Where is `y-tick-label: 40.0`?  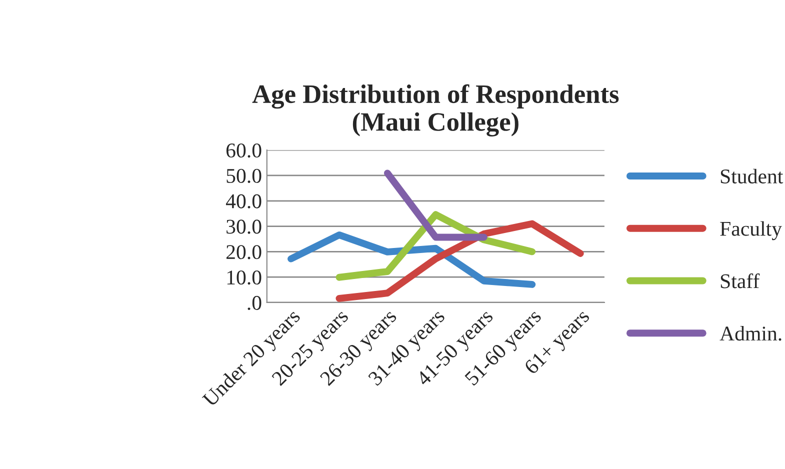 y-tick-label: 40.0 is located at coordinates (244, 201).